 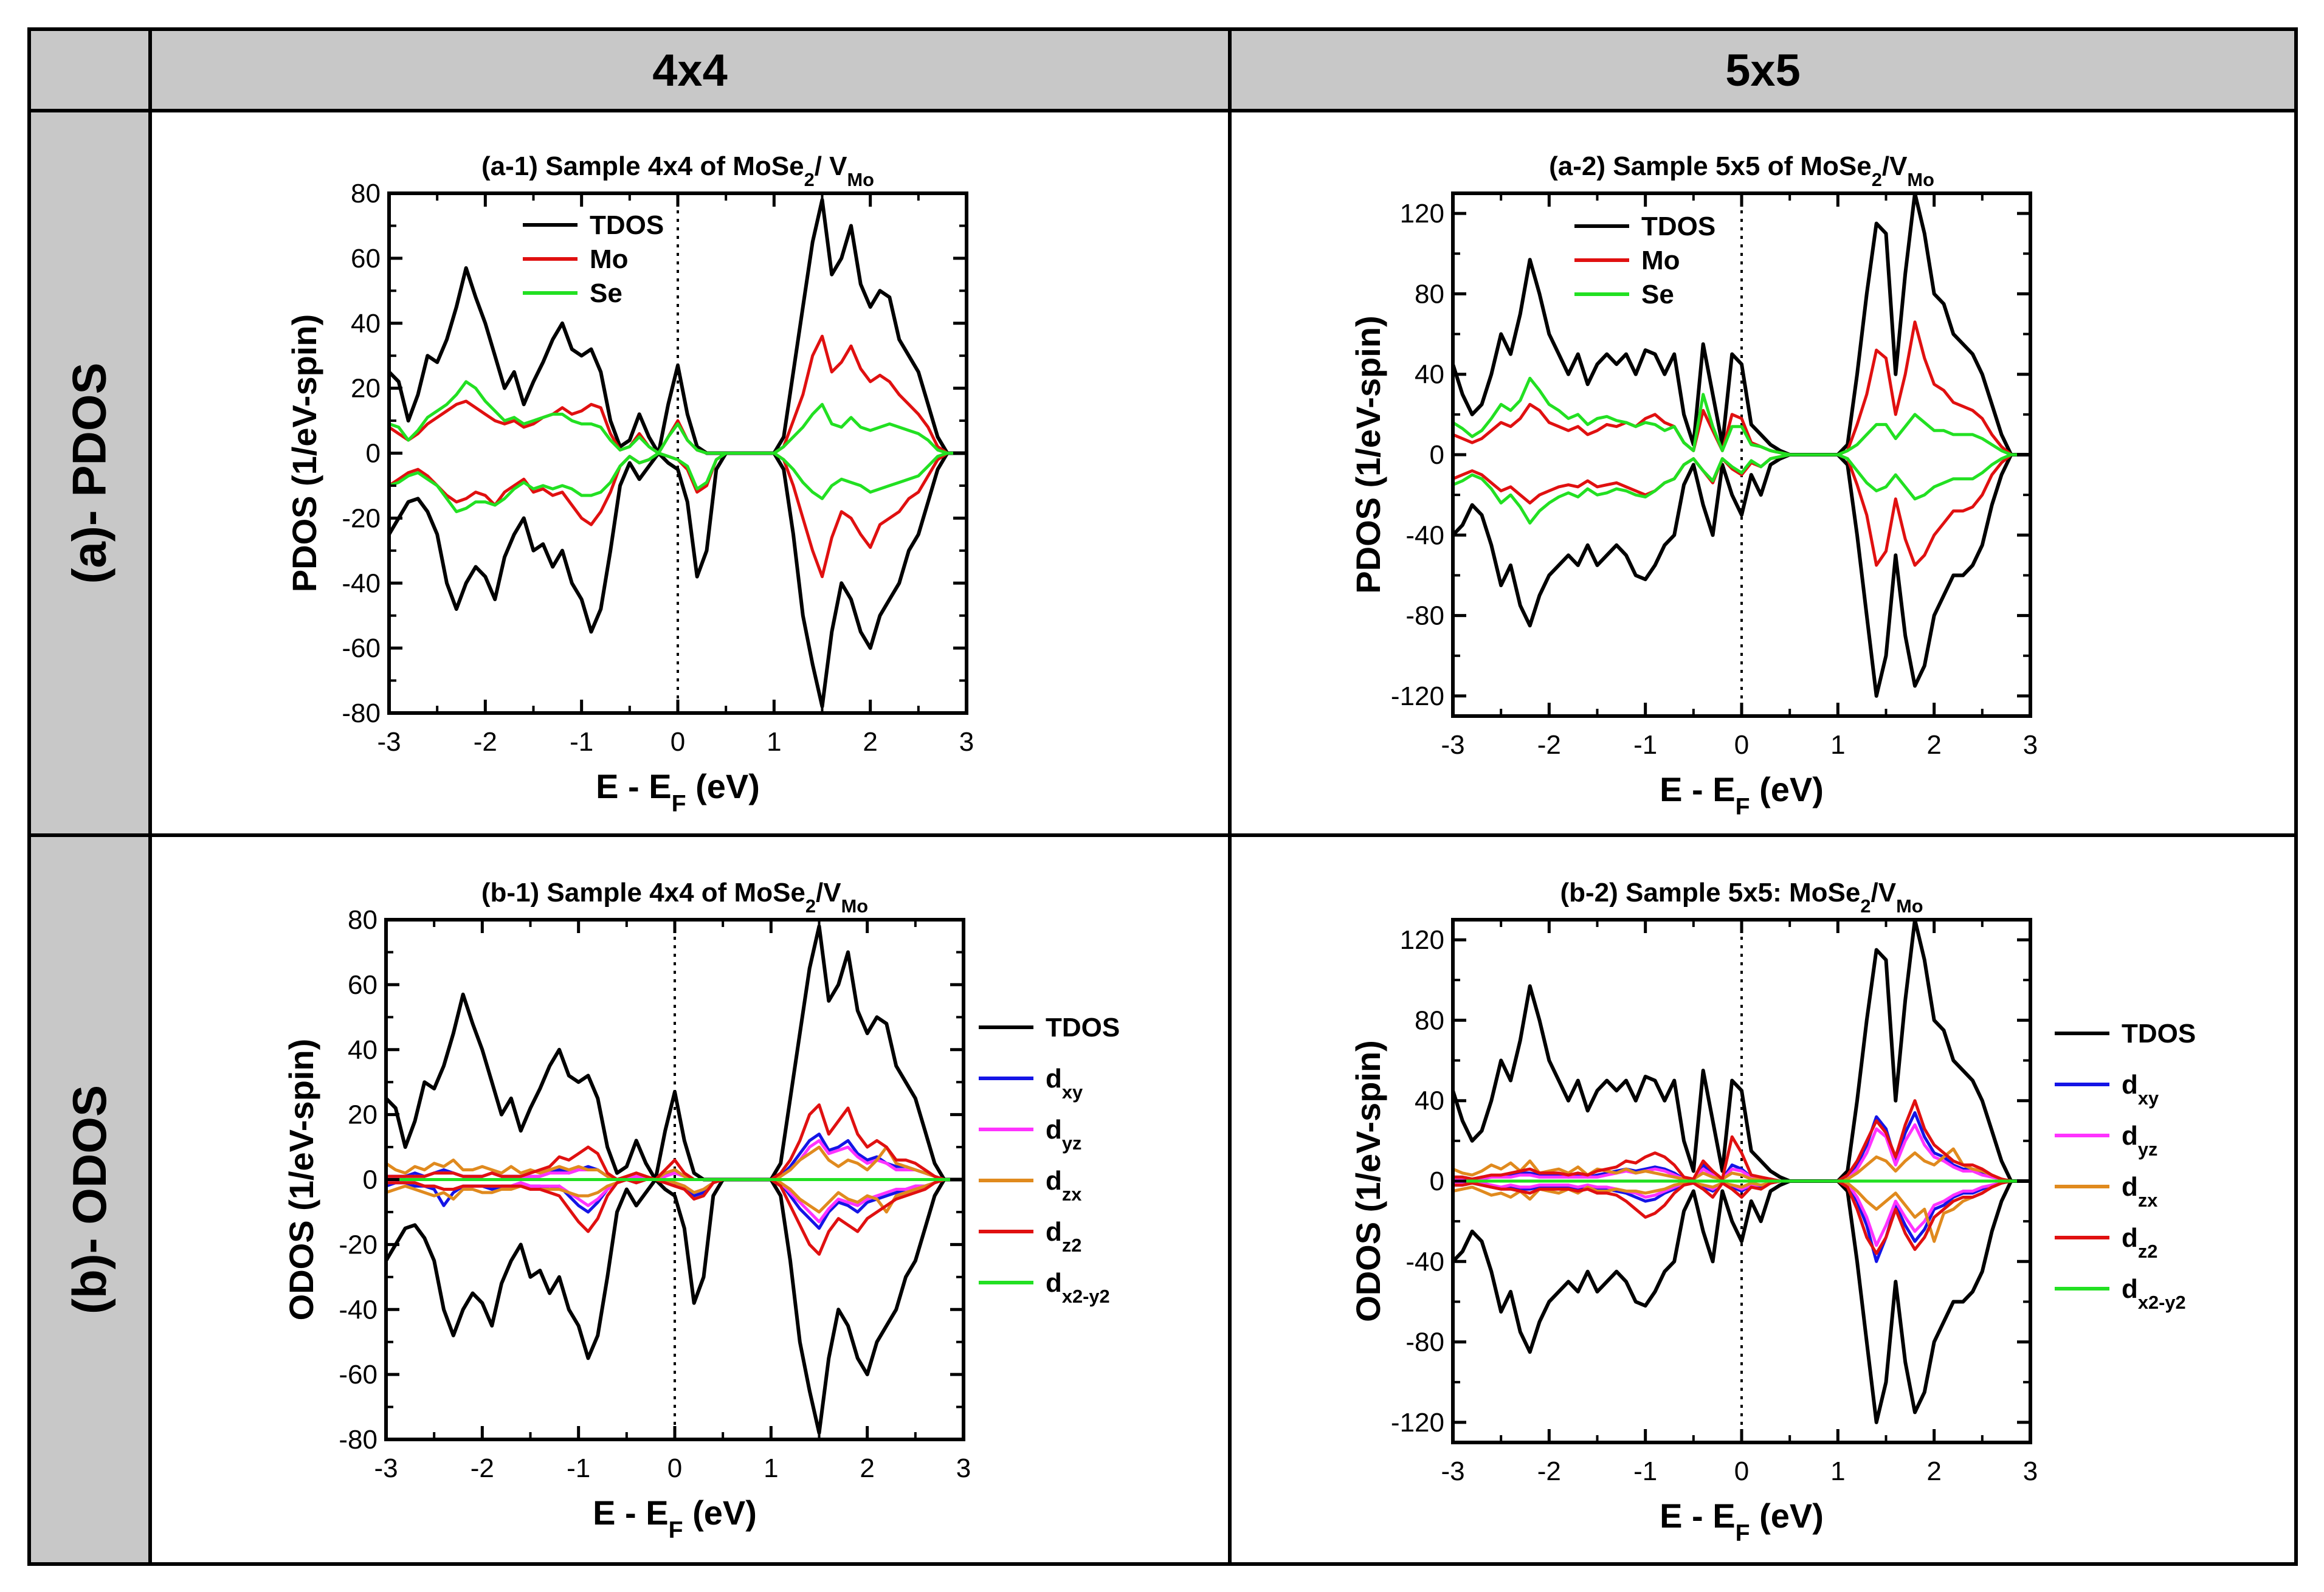 I want to click on y-axis-label: ODOS (1/eV-spin), so click(x=301, y=1180).